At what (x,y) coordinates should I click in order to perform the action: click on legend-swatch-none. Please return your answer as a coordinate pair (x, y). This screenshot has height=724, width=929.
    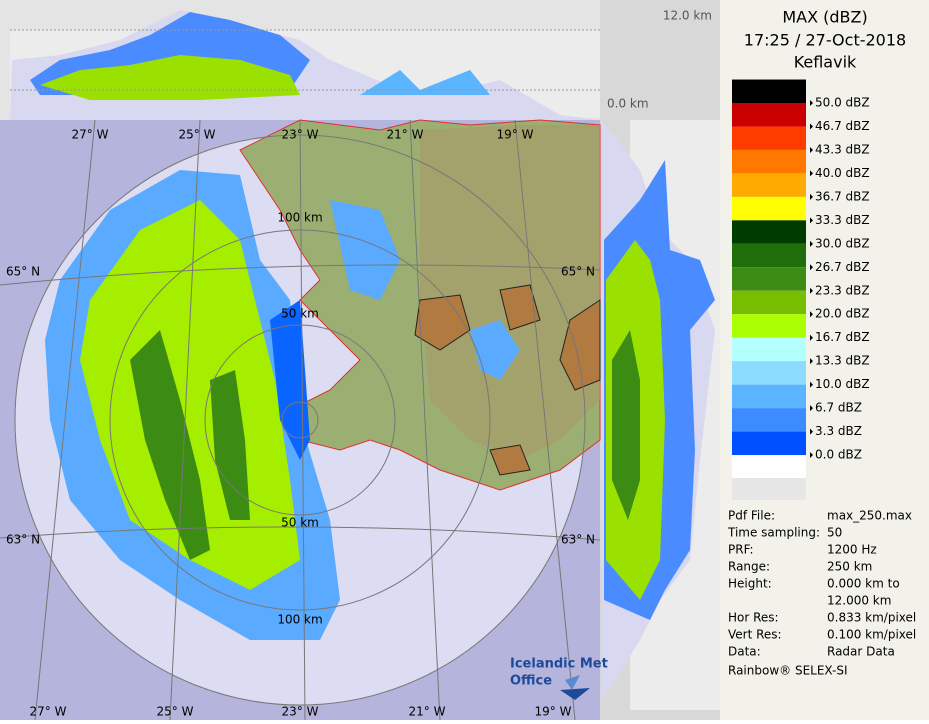
    Looking at the image, I should click on (769, 466).